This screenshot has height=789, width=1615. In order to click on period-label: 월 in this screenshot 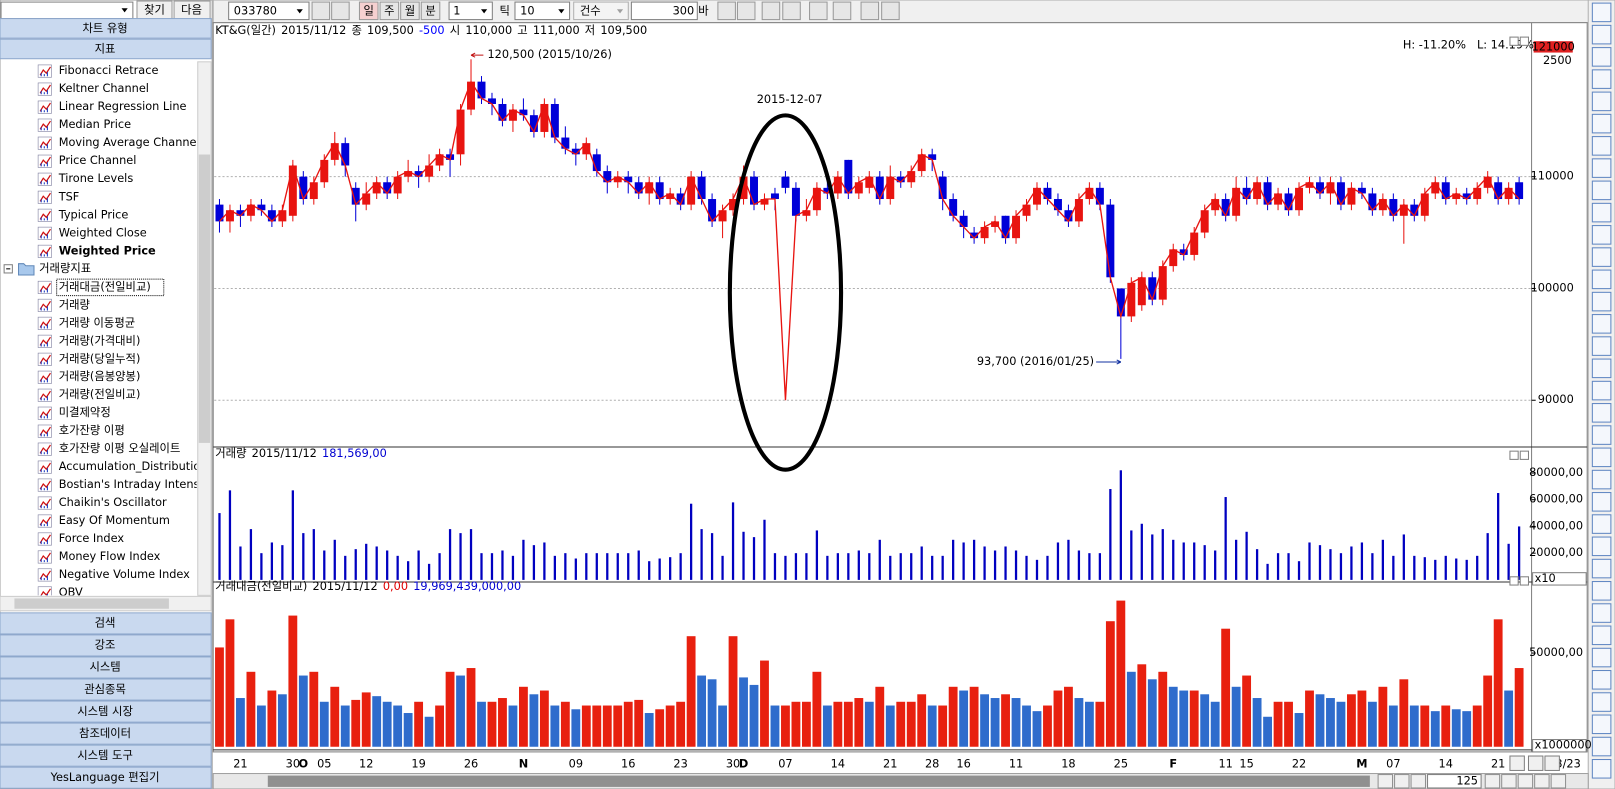, I will do `click(410, 10)`.